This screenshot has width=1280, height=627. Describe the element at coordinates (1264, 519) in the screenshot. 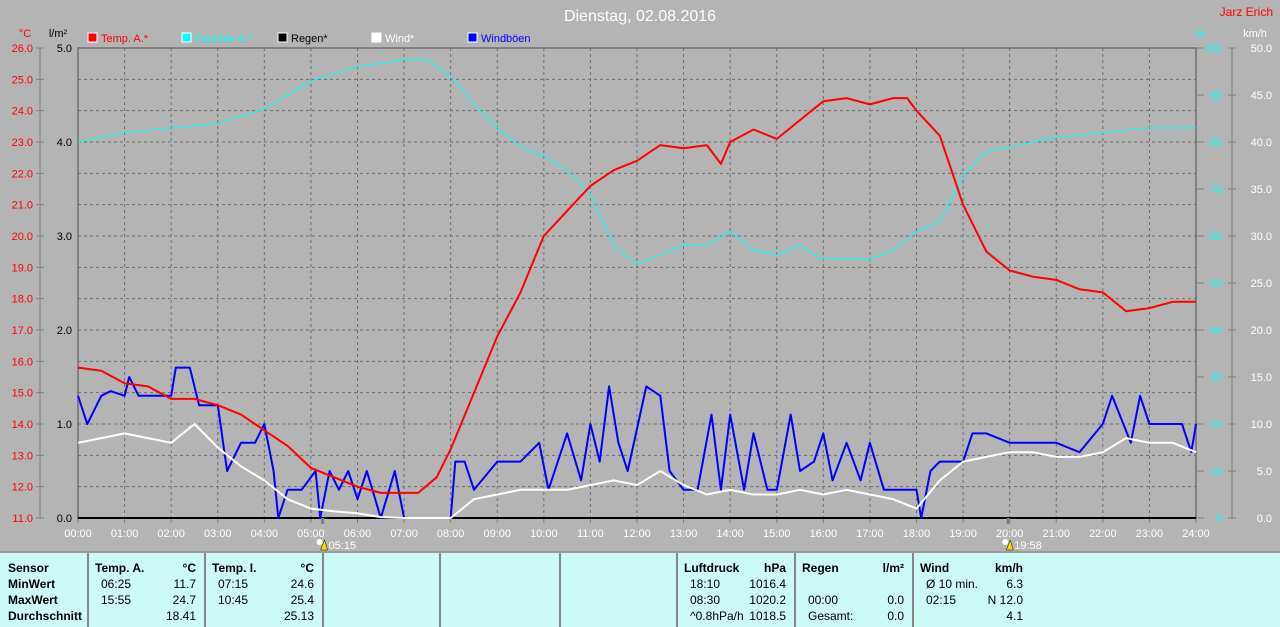

I see `wind-tick-label: 0.0` at that location.